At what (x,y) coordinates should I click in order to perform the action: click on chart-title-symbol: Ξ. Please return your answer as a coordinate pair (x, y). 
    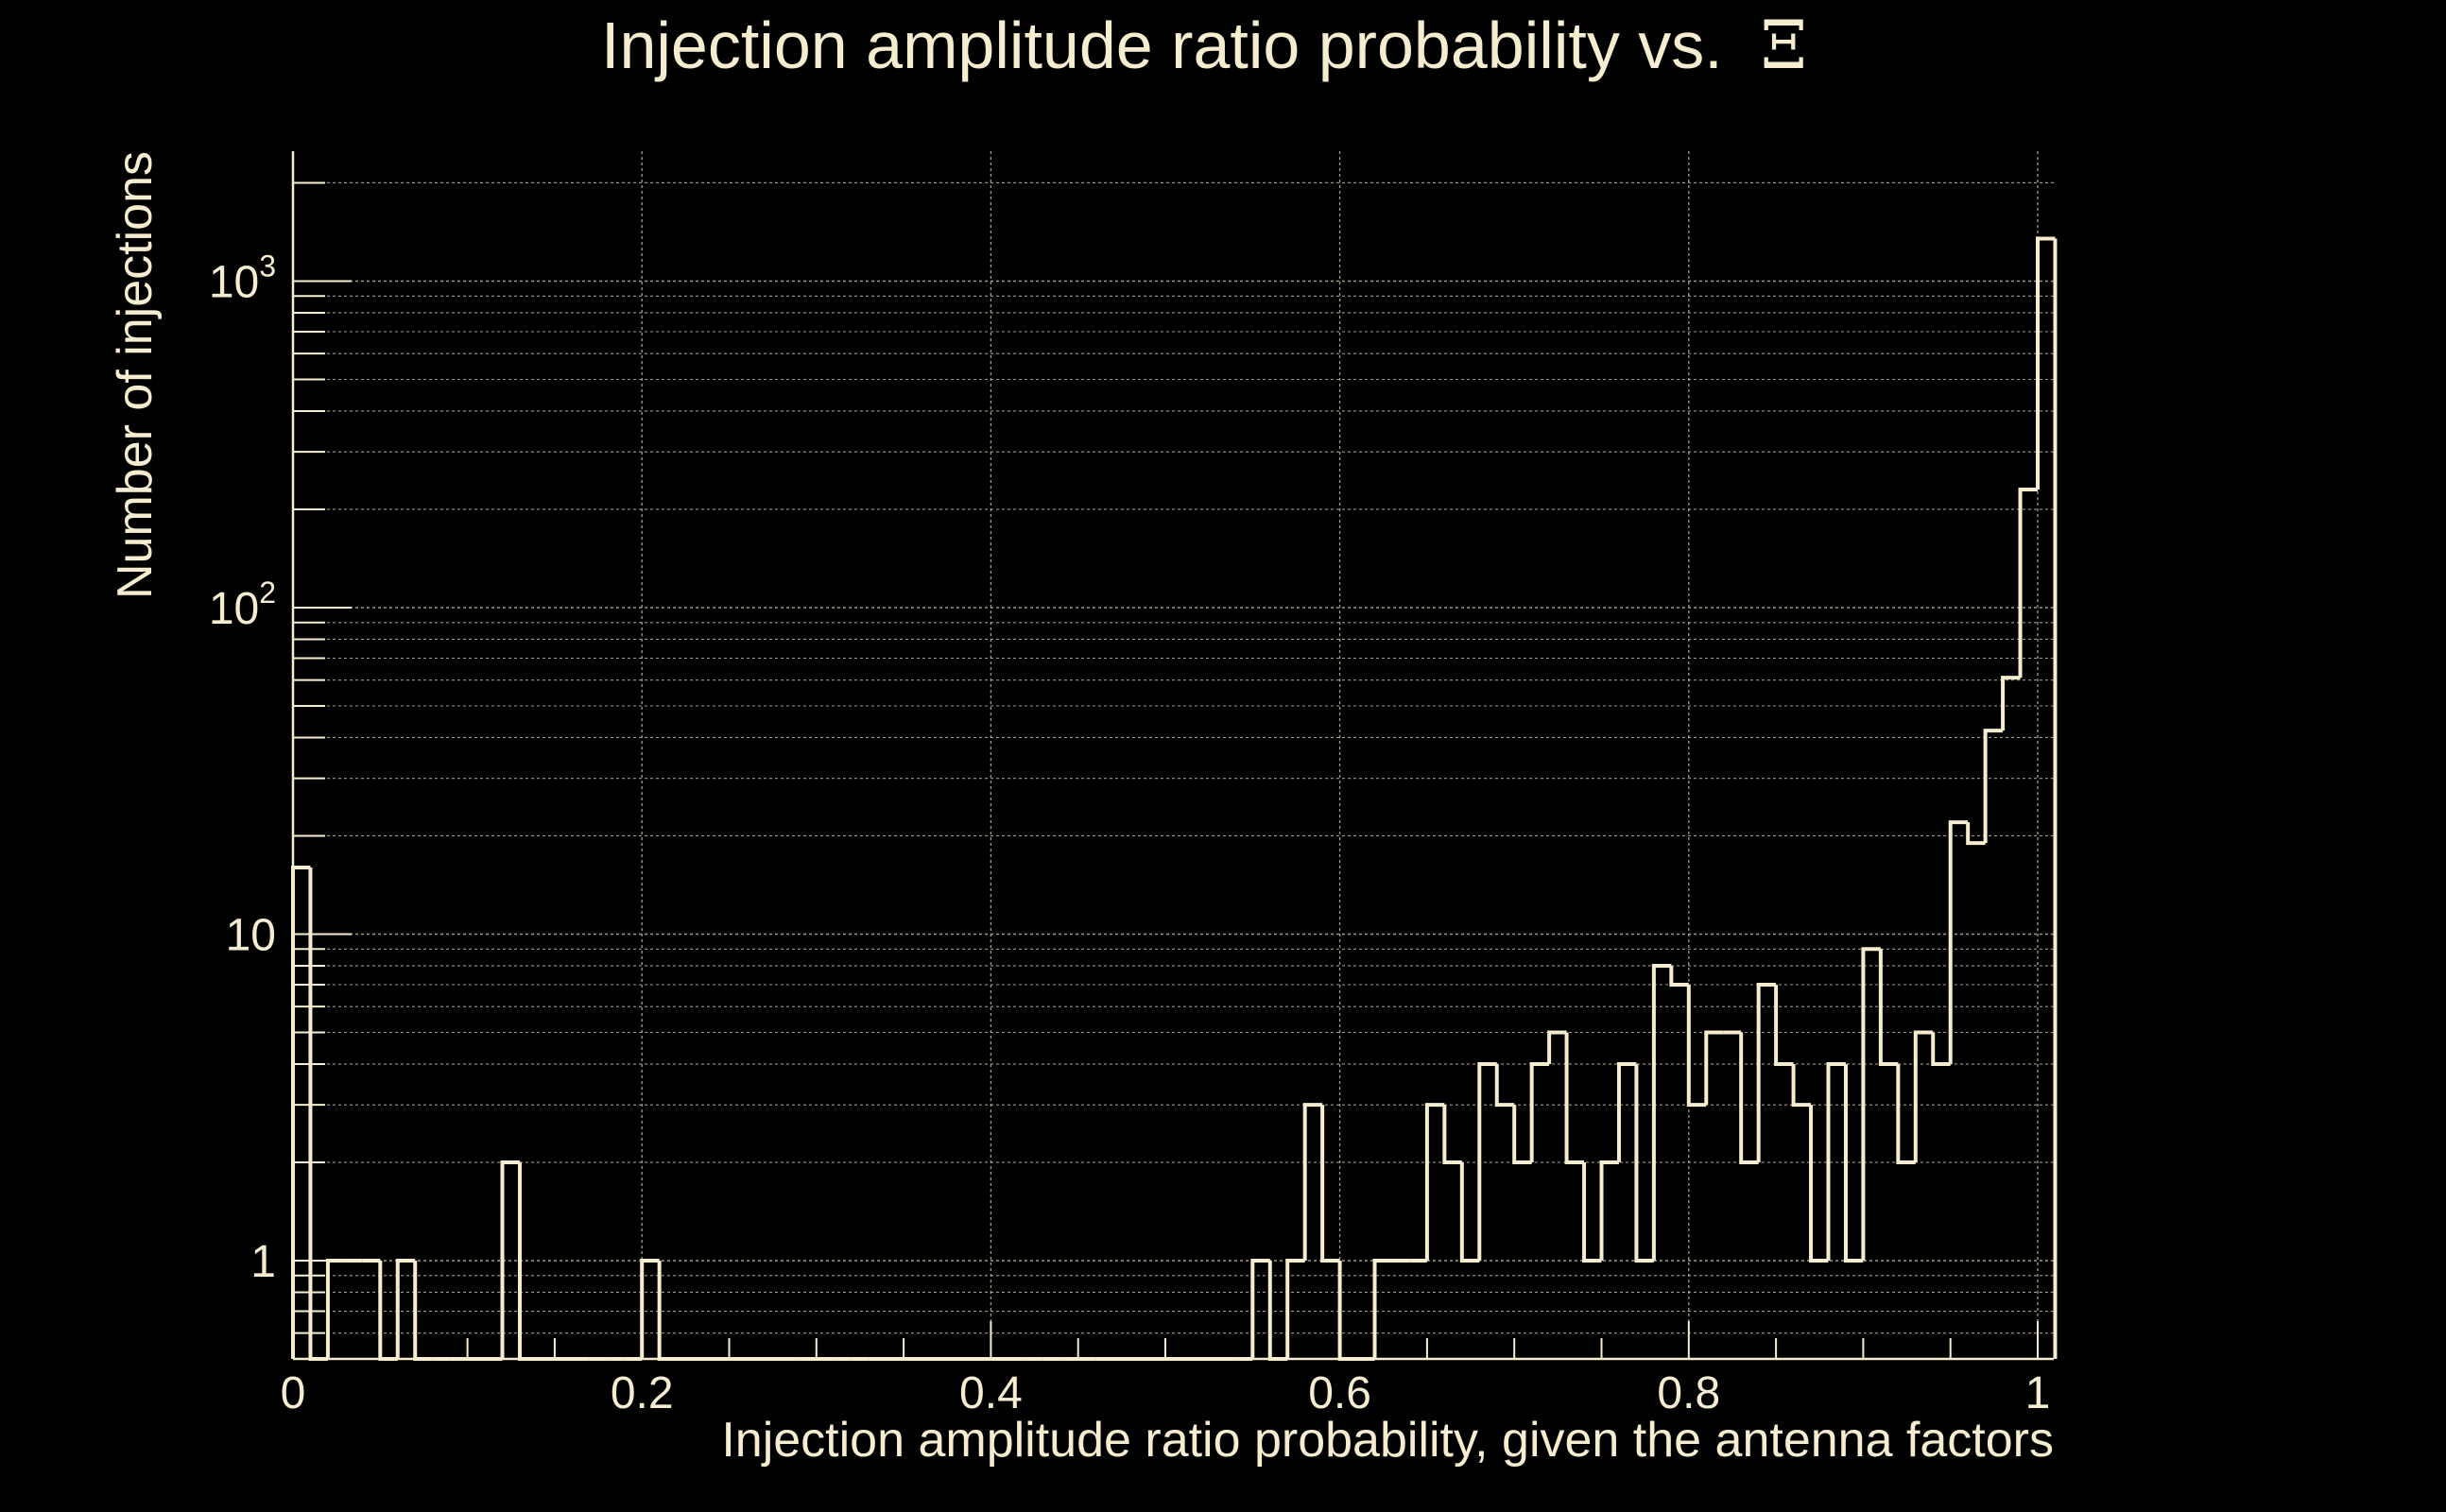
    Looking at the image, I should click on (1784, 45).